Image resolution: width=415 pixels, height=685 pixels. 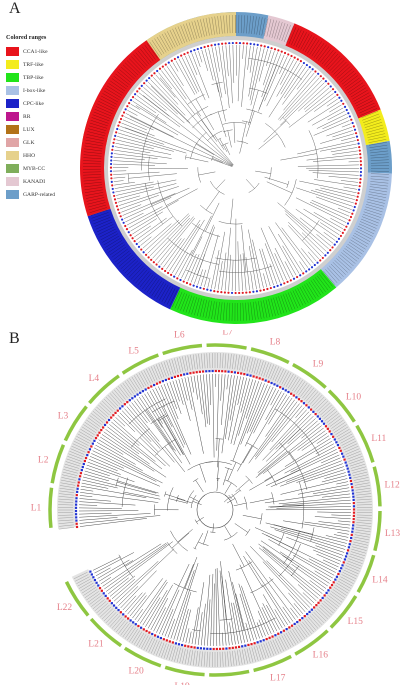 What do you see at coordinates (42, 155) in the screenshot?
I see `legend-item: HHO` at bounding box center [42, 155].